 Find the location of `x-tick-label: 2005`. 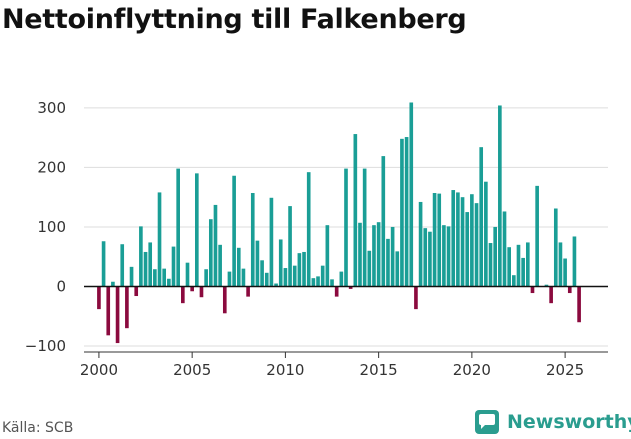

x-tick-label: 2005 is located at coordinates (192, 370).